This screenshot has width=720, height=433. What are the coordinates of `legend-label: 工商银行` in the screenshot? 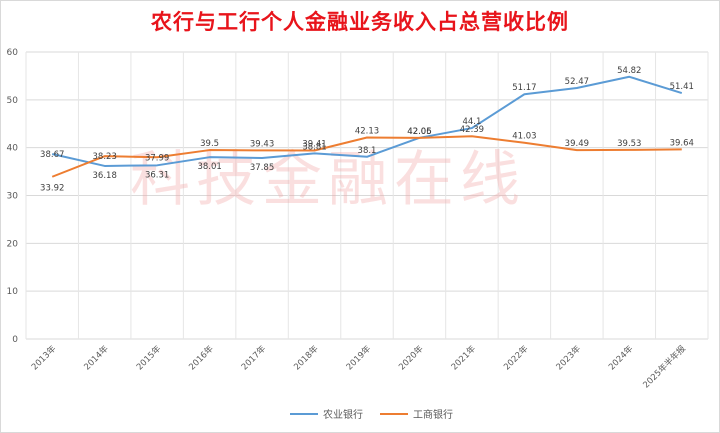 It's located at (433, 414).